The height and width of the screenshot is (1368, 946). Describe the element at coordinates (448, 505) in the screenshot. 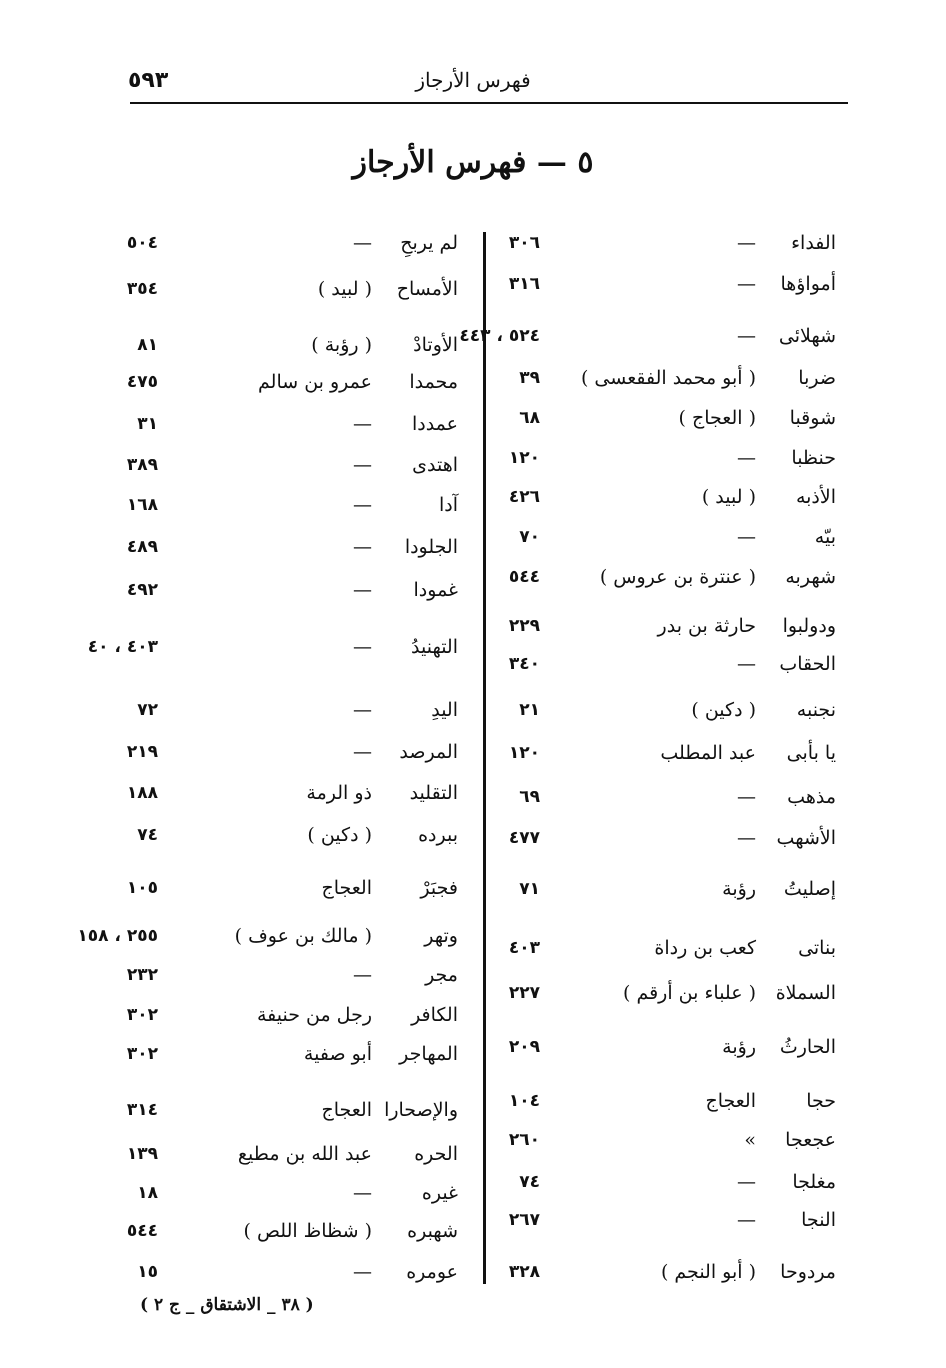

I see `left-entry-rhyme-word: آدا` at that location.